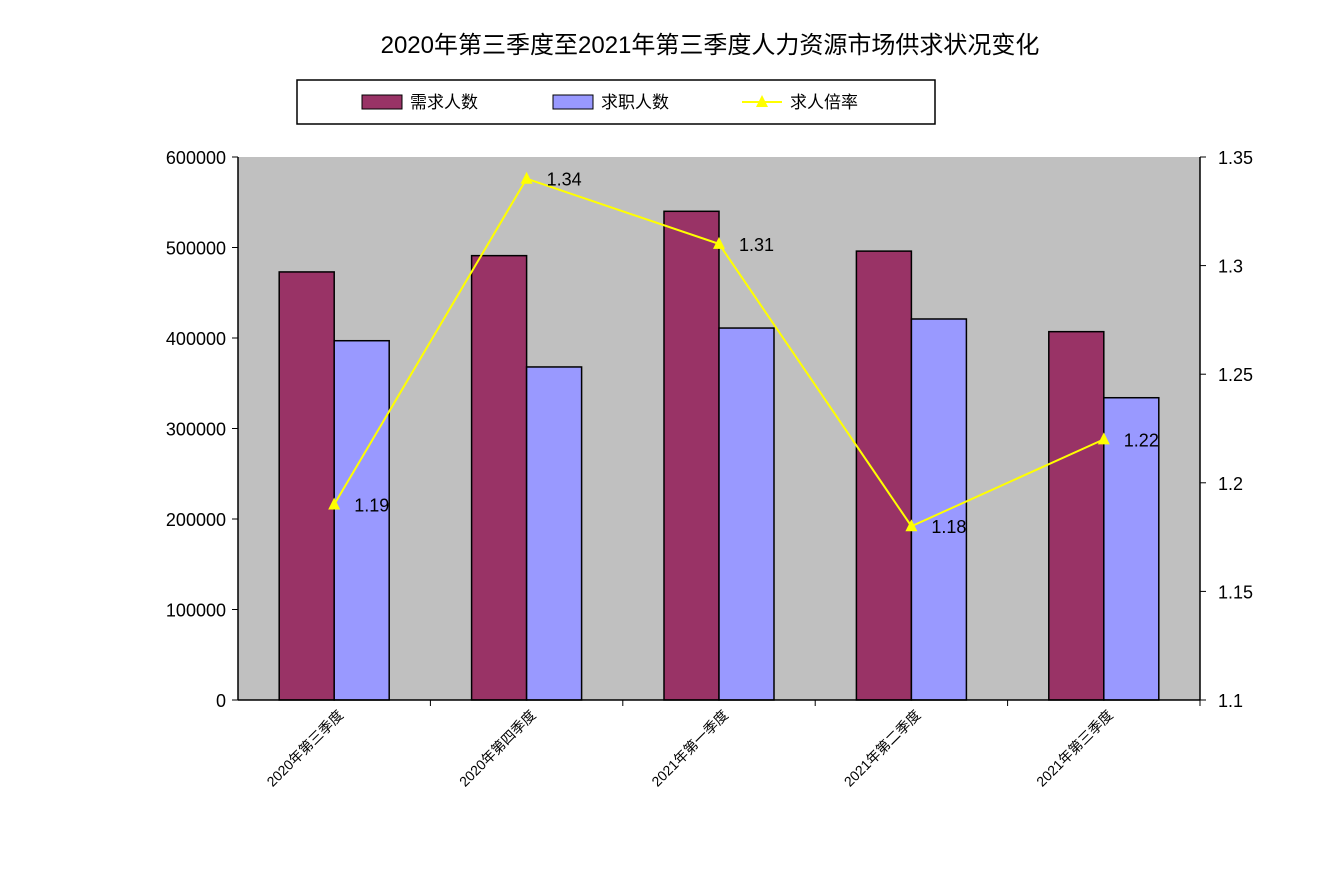 This screenshot has width=1341, height=878. I want to click on ratio-data-label: 1.19, so click(371, 506).